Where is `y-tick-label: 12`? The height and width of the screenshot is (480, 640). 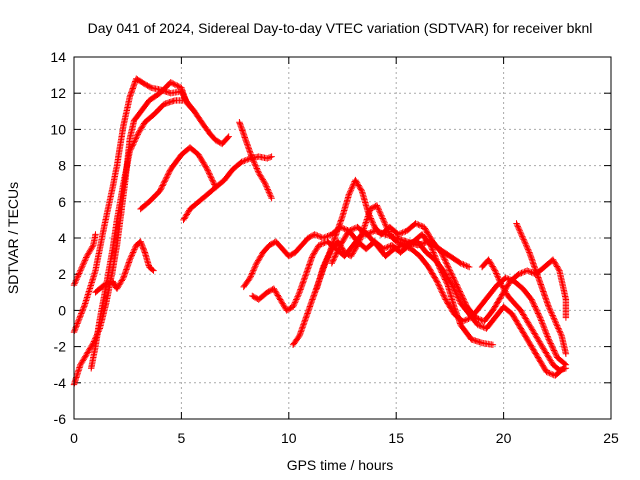 y-tick-label: 12 is located at coordinates (58, 93).